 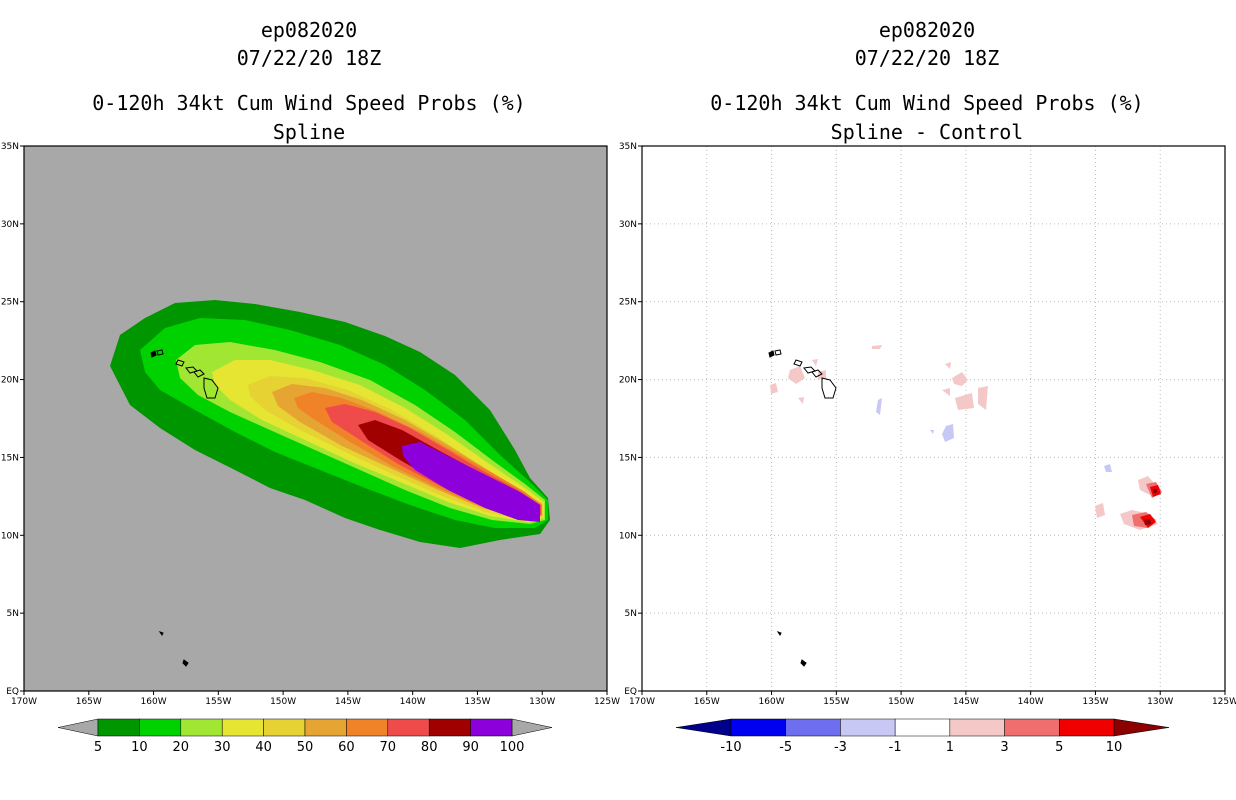 What do you see at coordinates (388, 747) in the screenshot?
I see `colorbar-label: 70` at bounding box center [388, 747].